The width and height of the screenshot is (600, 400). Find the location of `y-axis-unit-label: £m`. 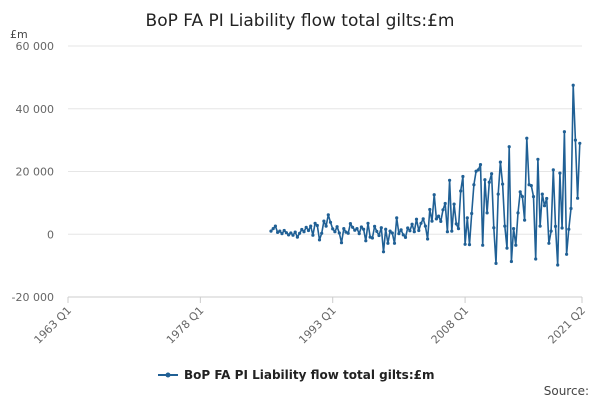

y-axis-unit-label: £m is located at coordinates (19, 34).